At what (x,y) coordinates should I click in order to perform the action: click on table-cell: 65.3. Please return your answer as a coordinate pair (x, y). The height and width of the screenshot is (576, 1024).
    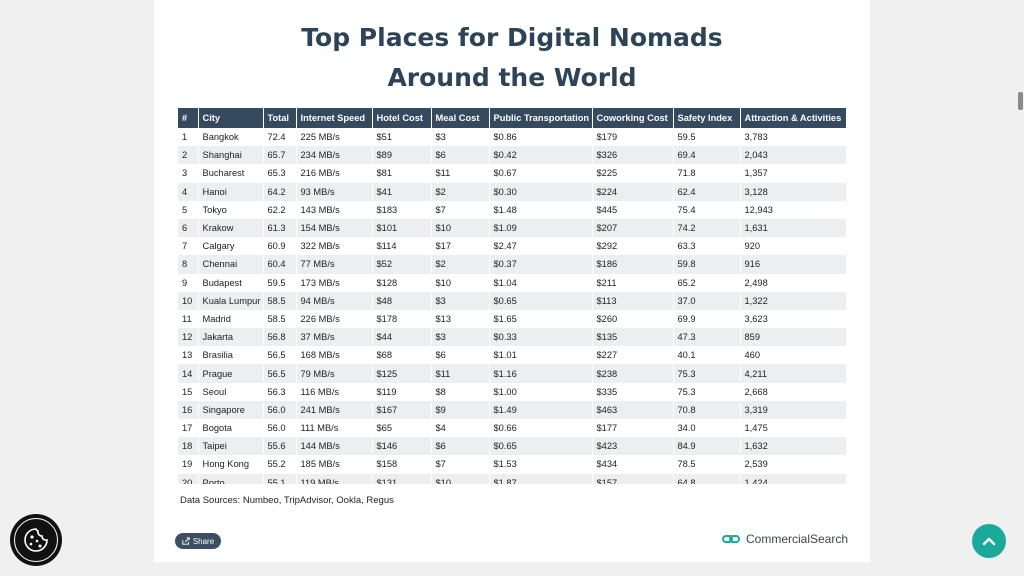
    Looking at the image, I should click on (280, 173).